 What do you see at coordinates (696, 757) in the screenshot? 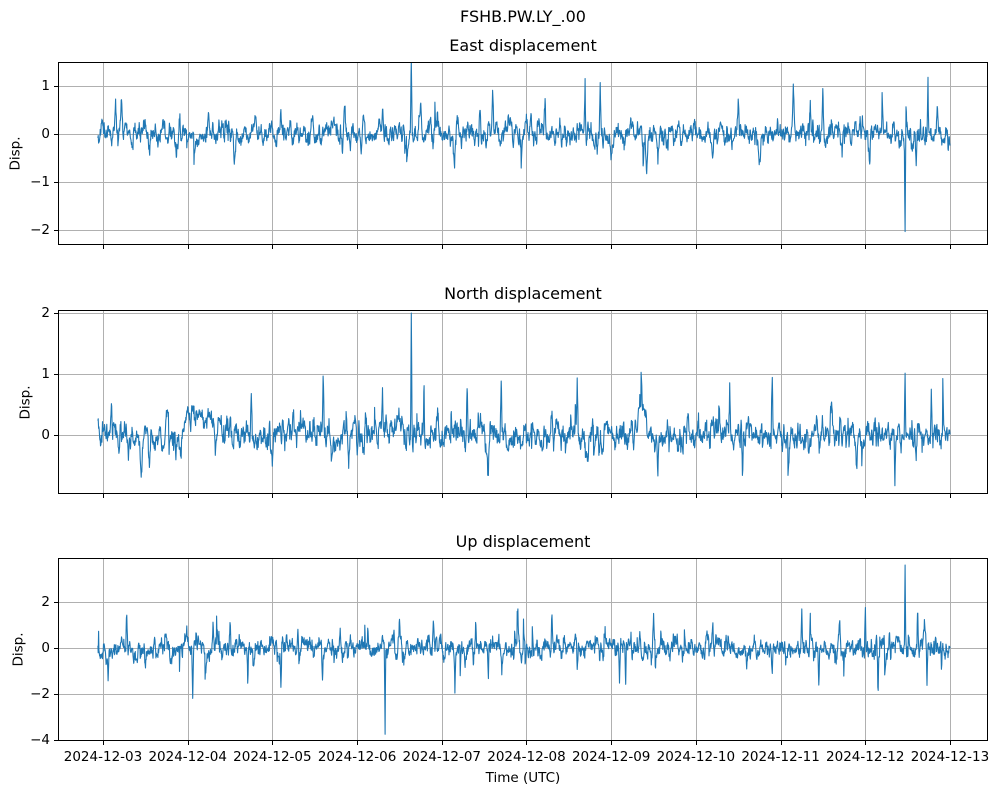
I see `x-tick-label: 2024-12-10` at bounding box center [696, 757].